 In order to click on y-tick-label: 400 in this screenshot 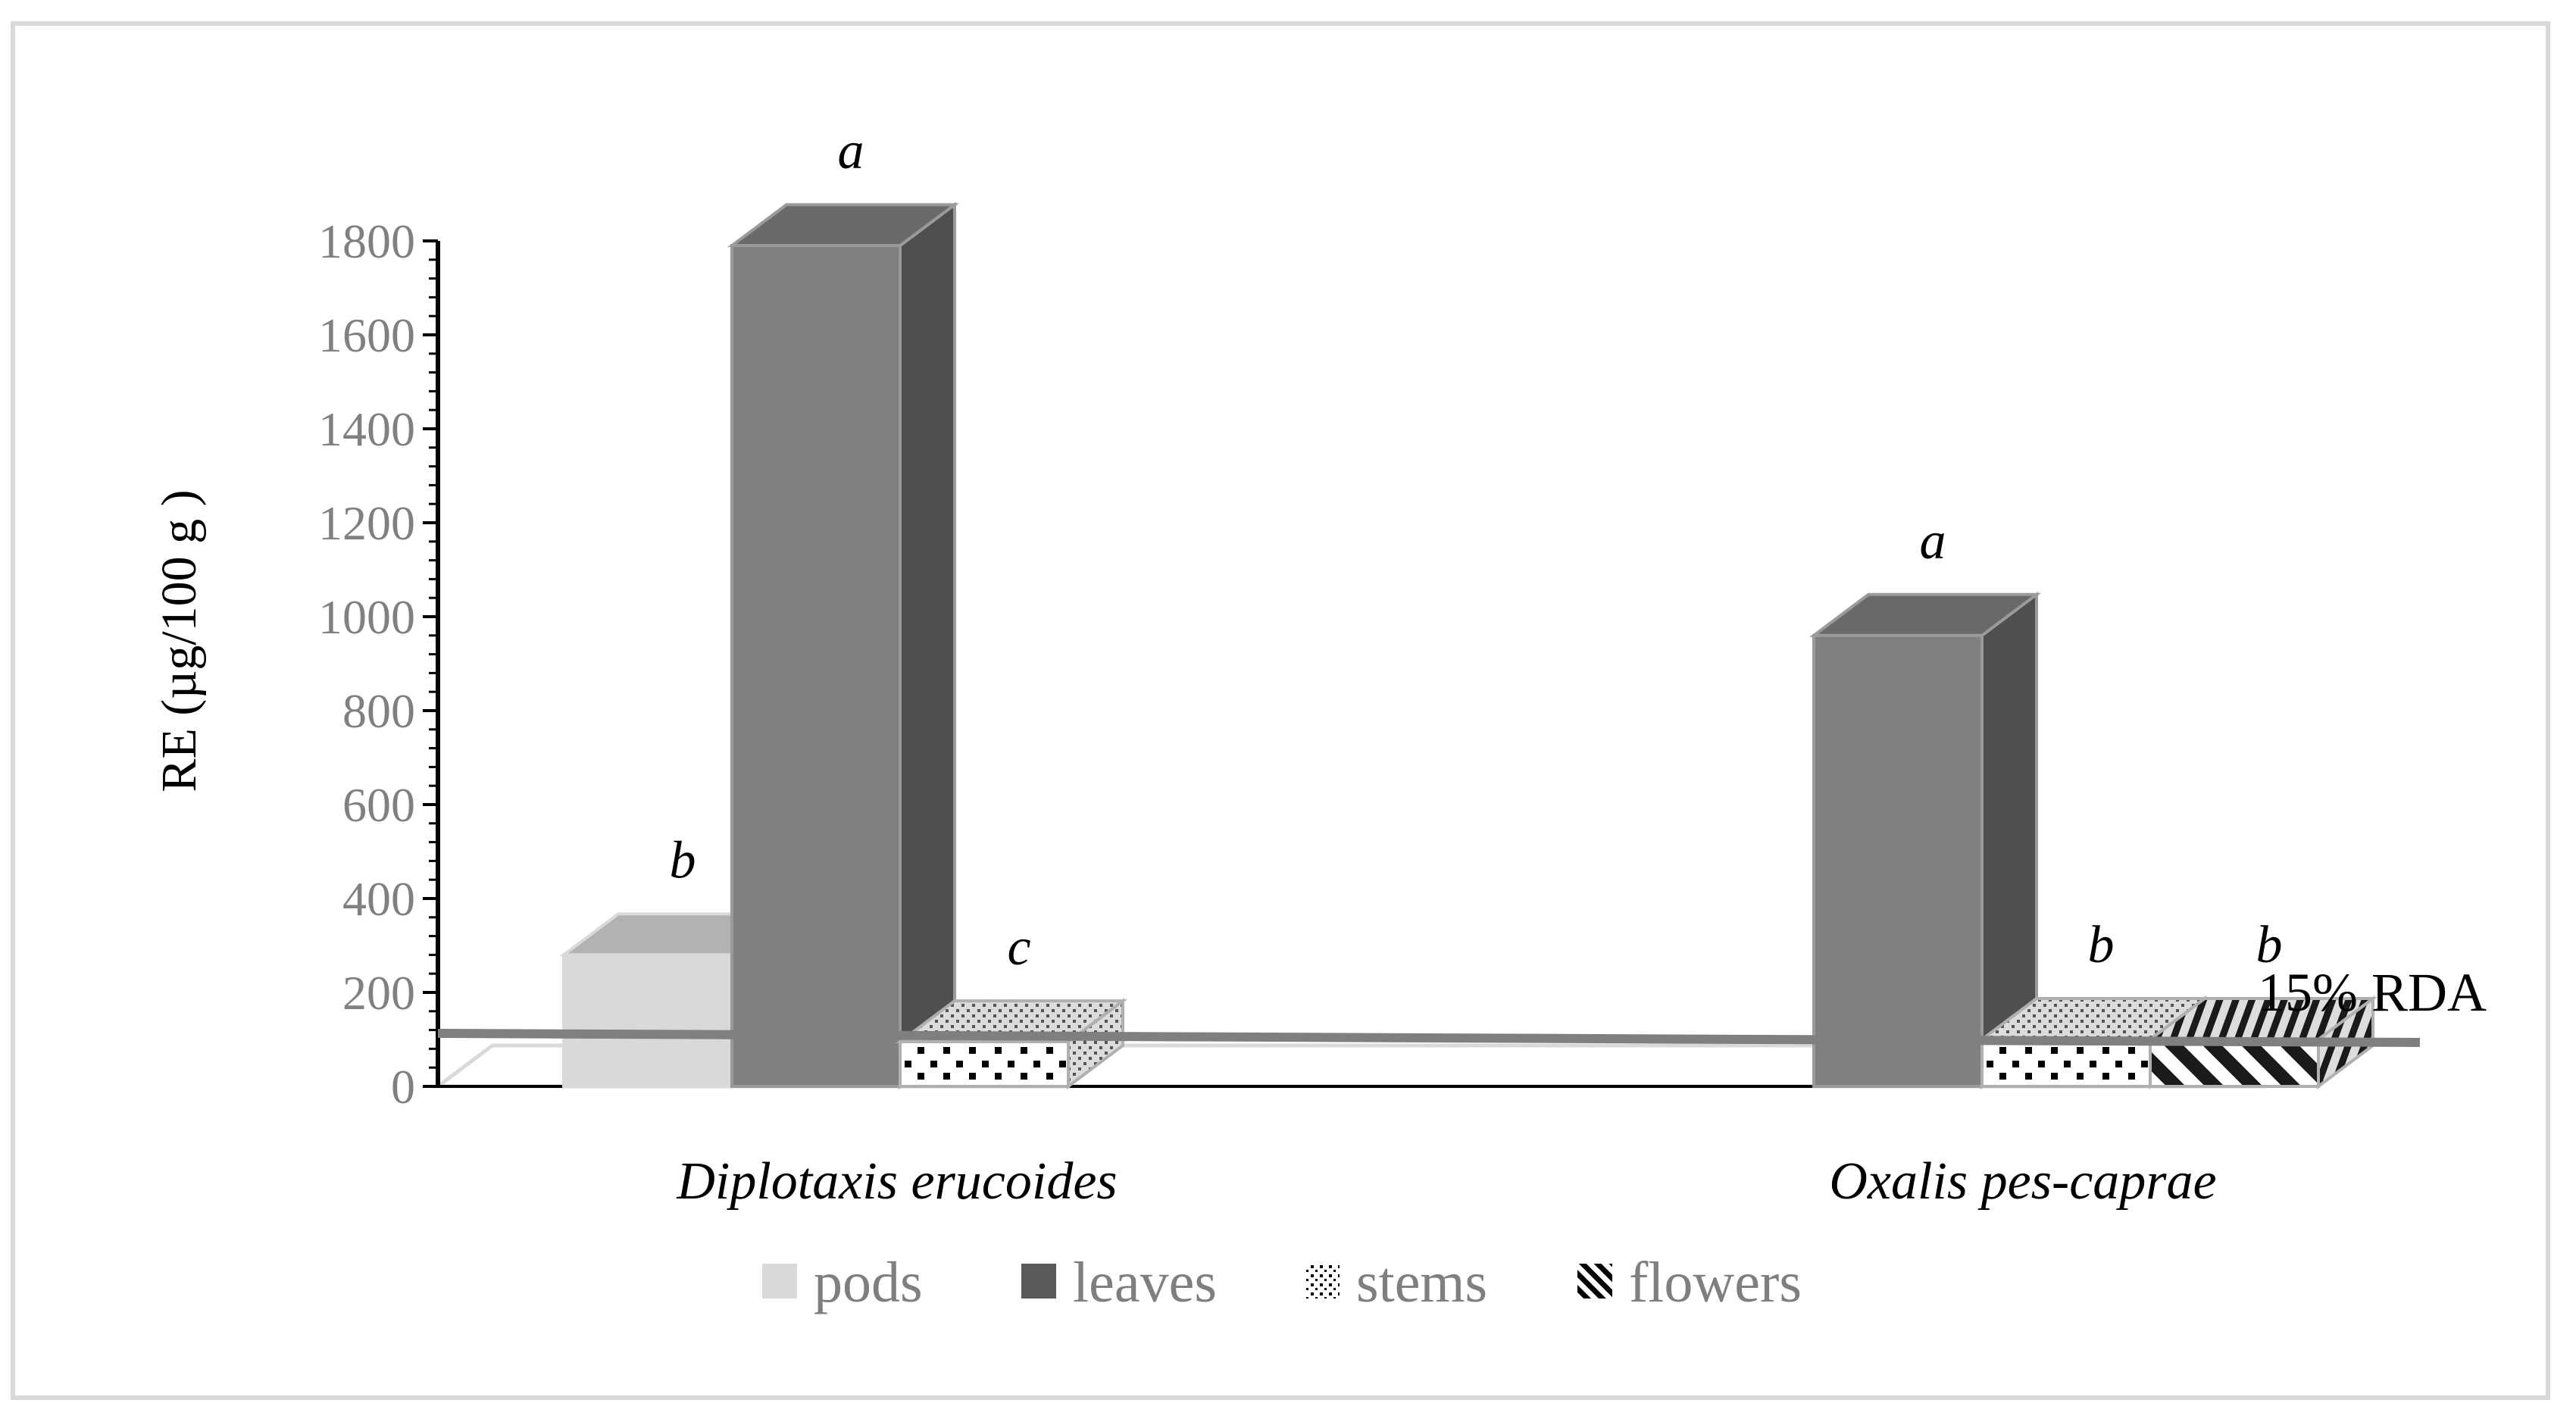, I will do `click(378, 899)`.